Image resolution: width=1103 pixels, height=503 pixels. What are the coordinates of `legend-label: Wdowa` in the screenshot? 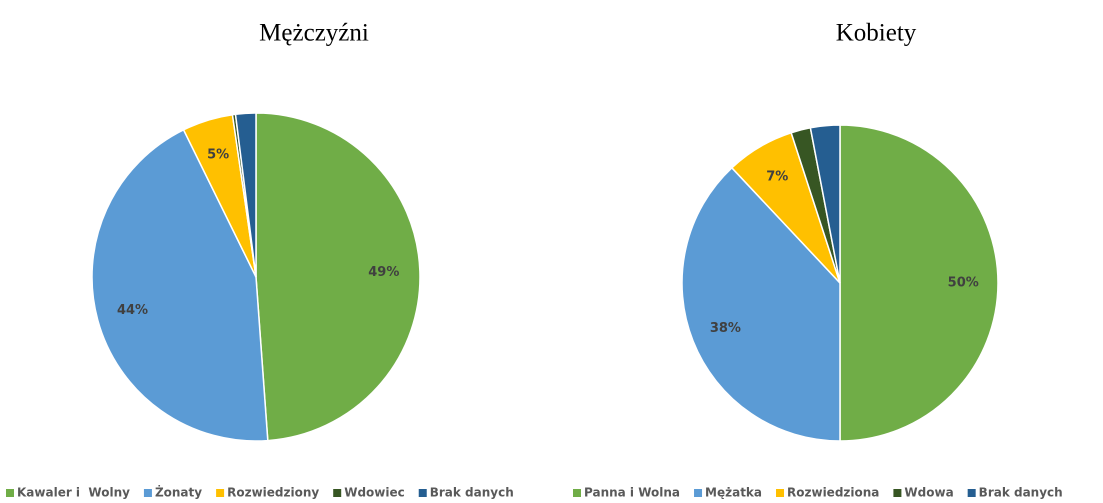 It's located at (928, 493).